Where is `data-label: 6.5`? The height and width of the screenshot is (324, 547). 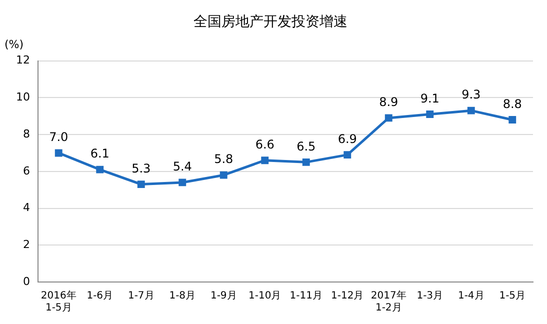 data-label: 6.5 is located at coordinates (306, 146).